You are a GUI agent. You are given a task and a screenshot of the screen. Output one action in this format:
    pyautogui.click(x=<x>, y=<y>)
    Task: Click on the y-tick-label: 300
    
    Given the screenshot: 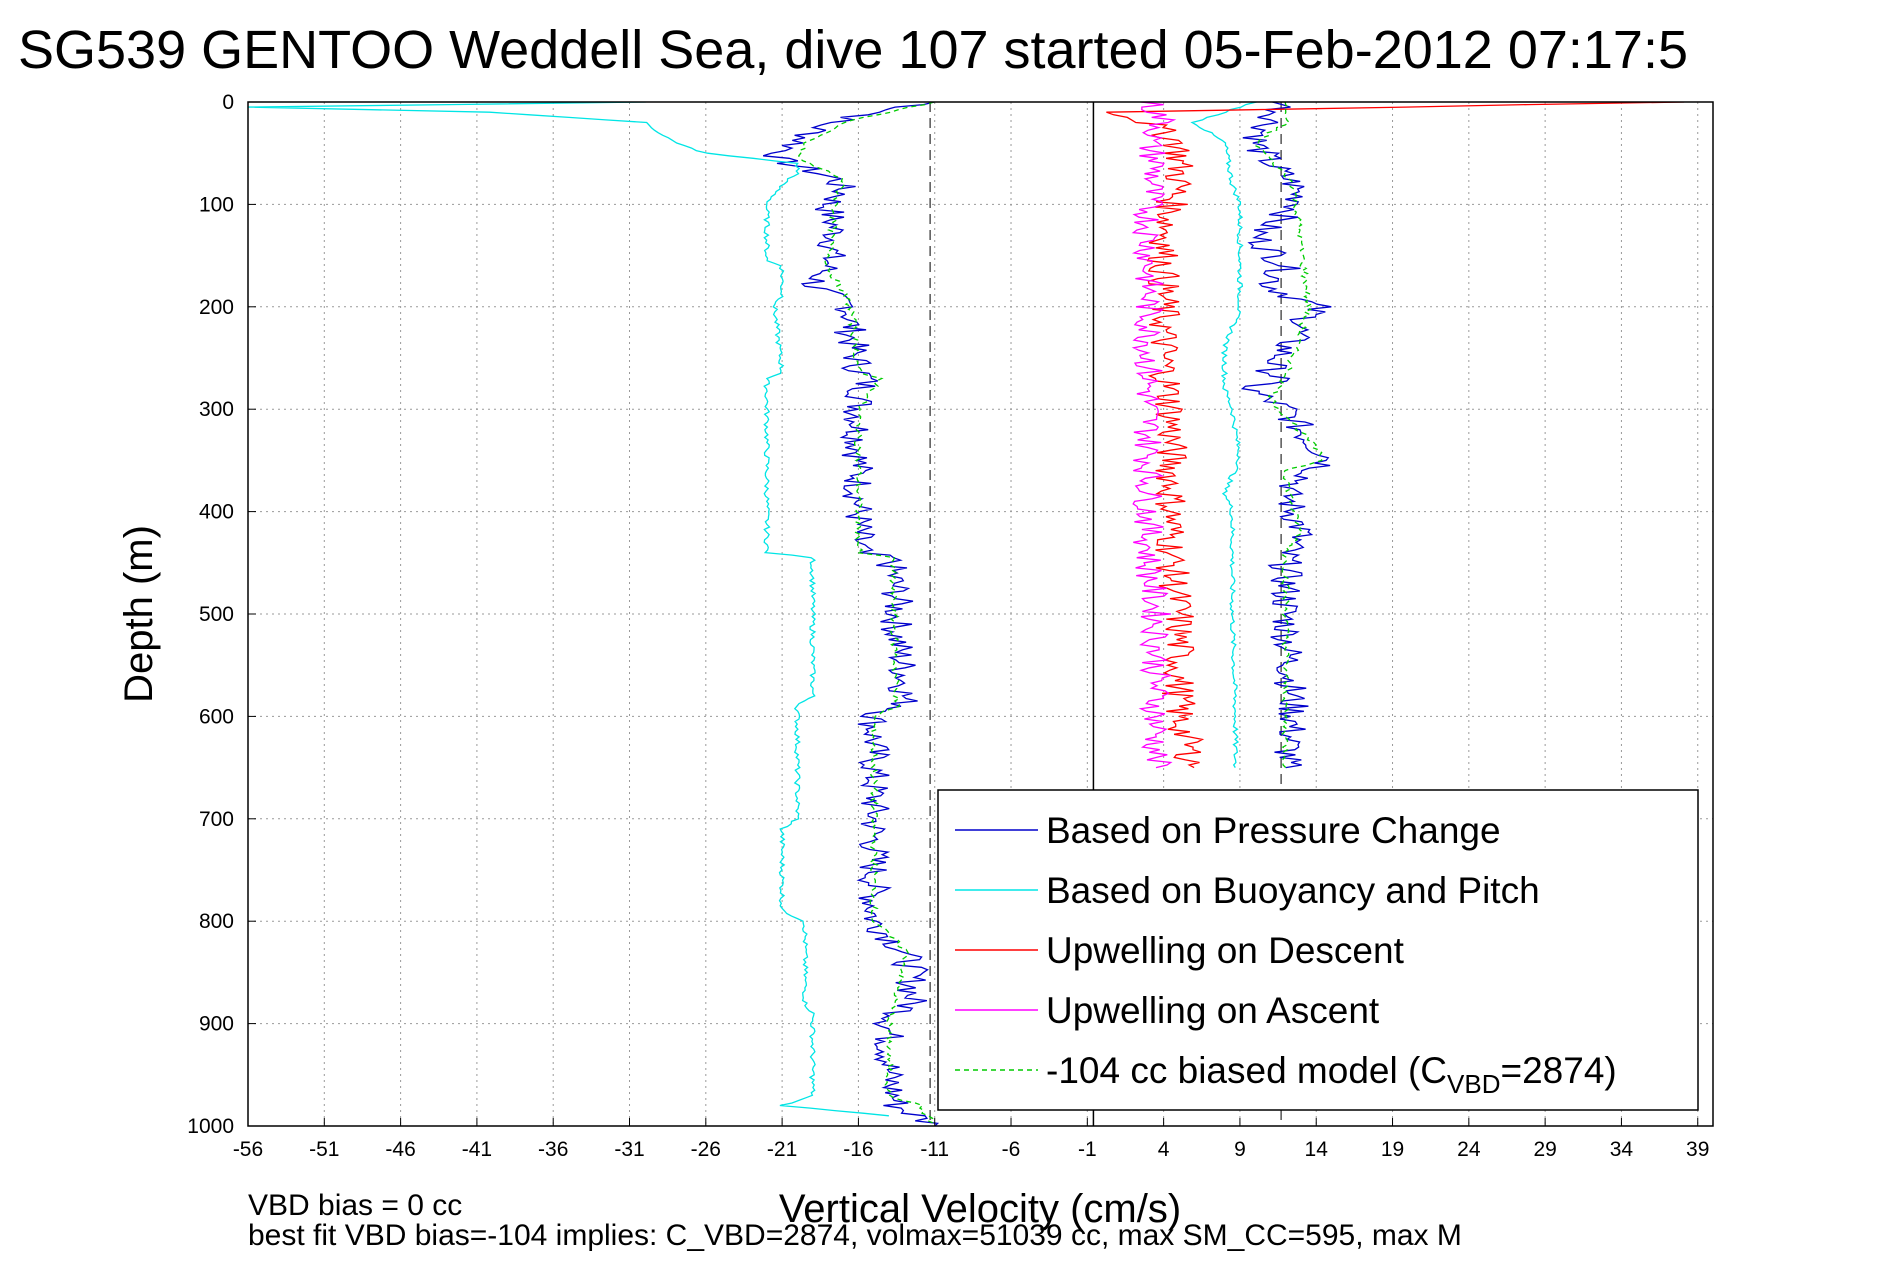 What is the action you would take?
    pyautogui.click(x=216, y=409)
    